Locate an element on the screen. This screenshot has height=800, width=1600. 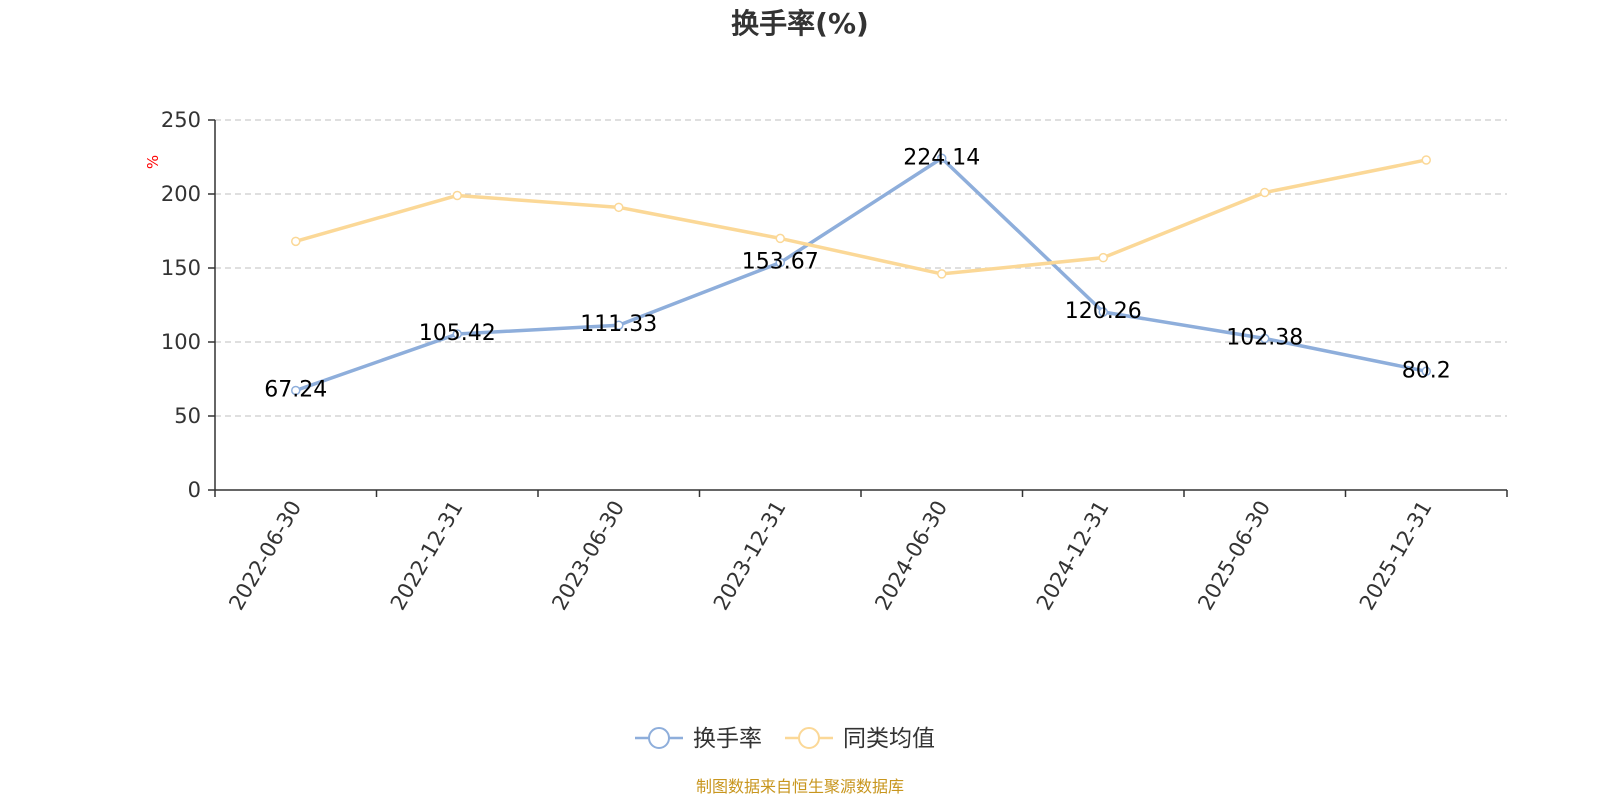
x-tick-label: 2024-06-30 is located at coordinates (911, 556).